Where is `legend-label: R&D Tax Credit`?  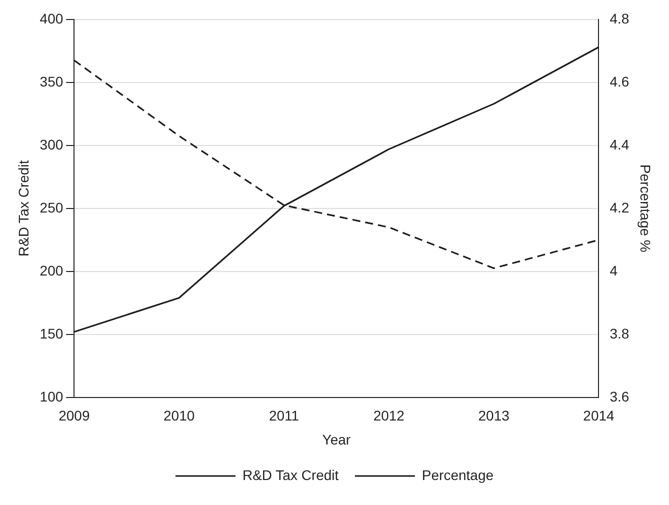 legend-label: R&D Tax Credit is located at coordinates (290, 474).